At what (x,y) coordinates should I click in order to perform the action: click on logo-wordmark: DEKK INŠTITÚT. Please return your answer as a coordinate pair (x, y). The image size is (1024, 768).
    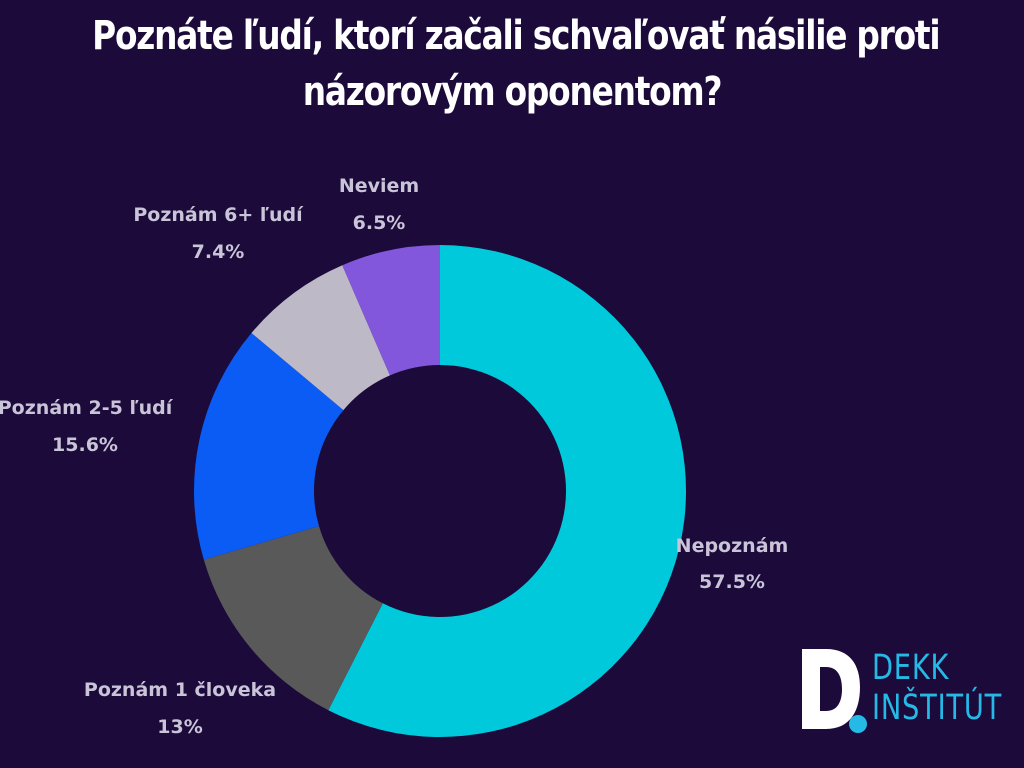
    Looking at the image, I should click on (937, 688).